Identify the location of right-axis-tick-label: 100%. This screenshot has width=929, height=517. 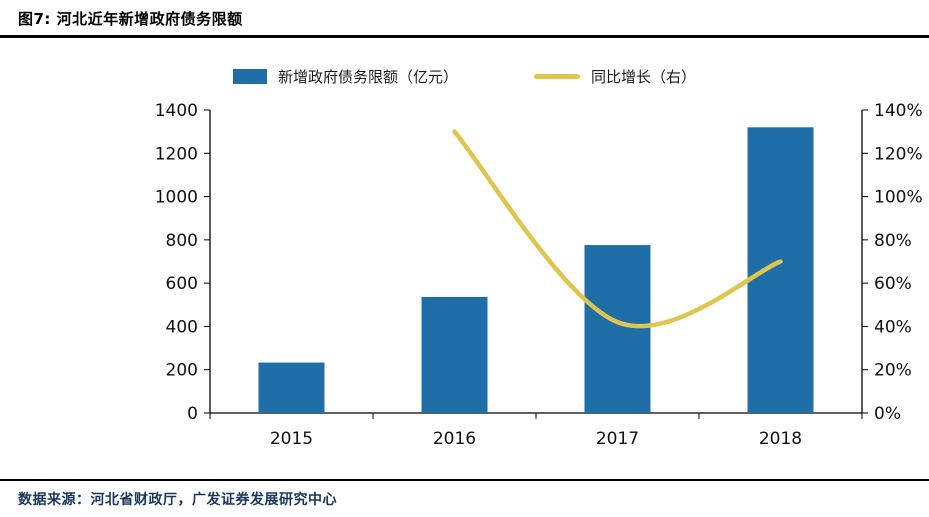
(898, 198).